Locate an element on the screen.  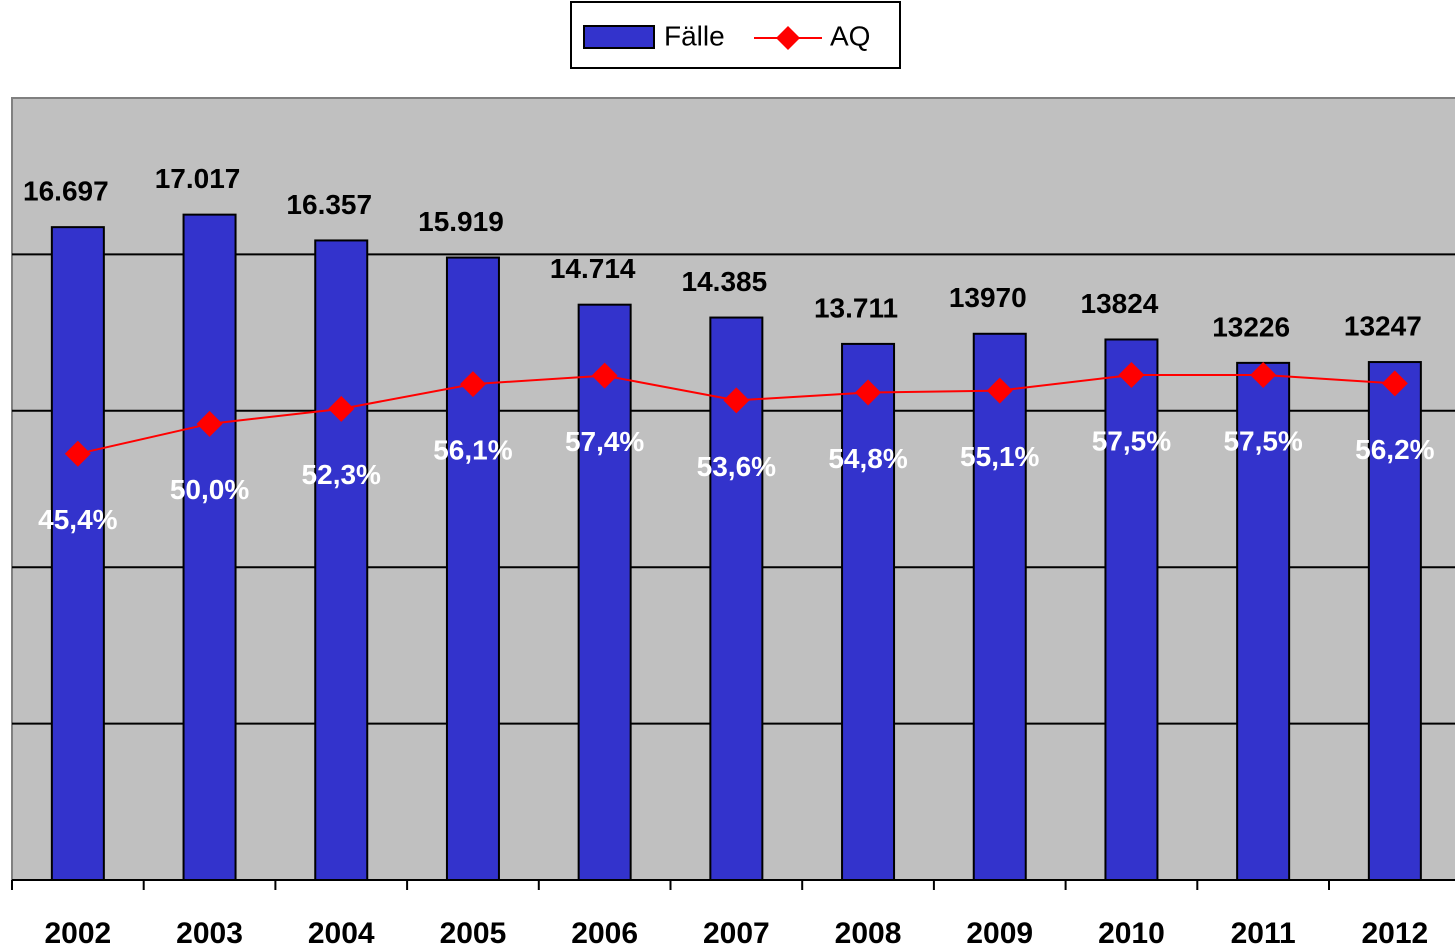
x-tick-label: 2006 is located at coordinates (604, 933).